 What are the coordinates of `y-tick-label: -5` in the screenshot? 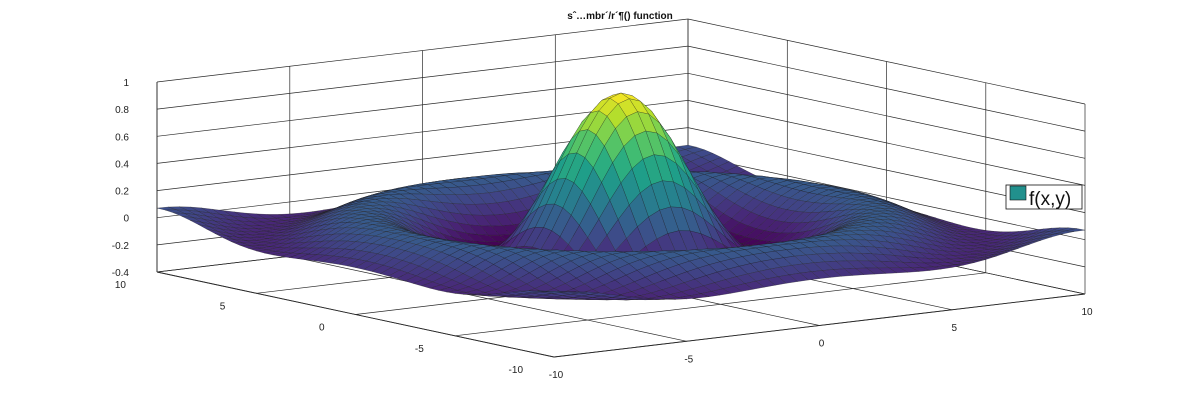 It's located at (419, 349).